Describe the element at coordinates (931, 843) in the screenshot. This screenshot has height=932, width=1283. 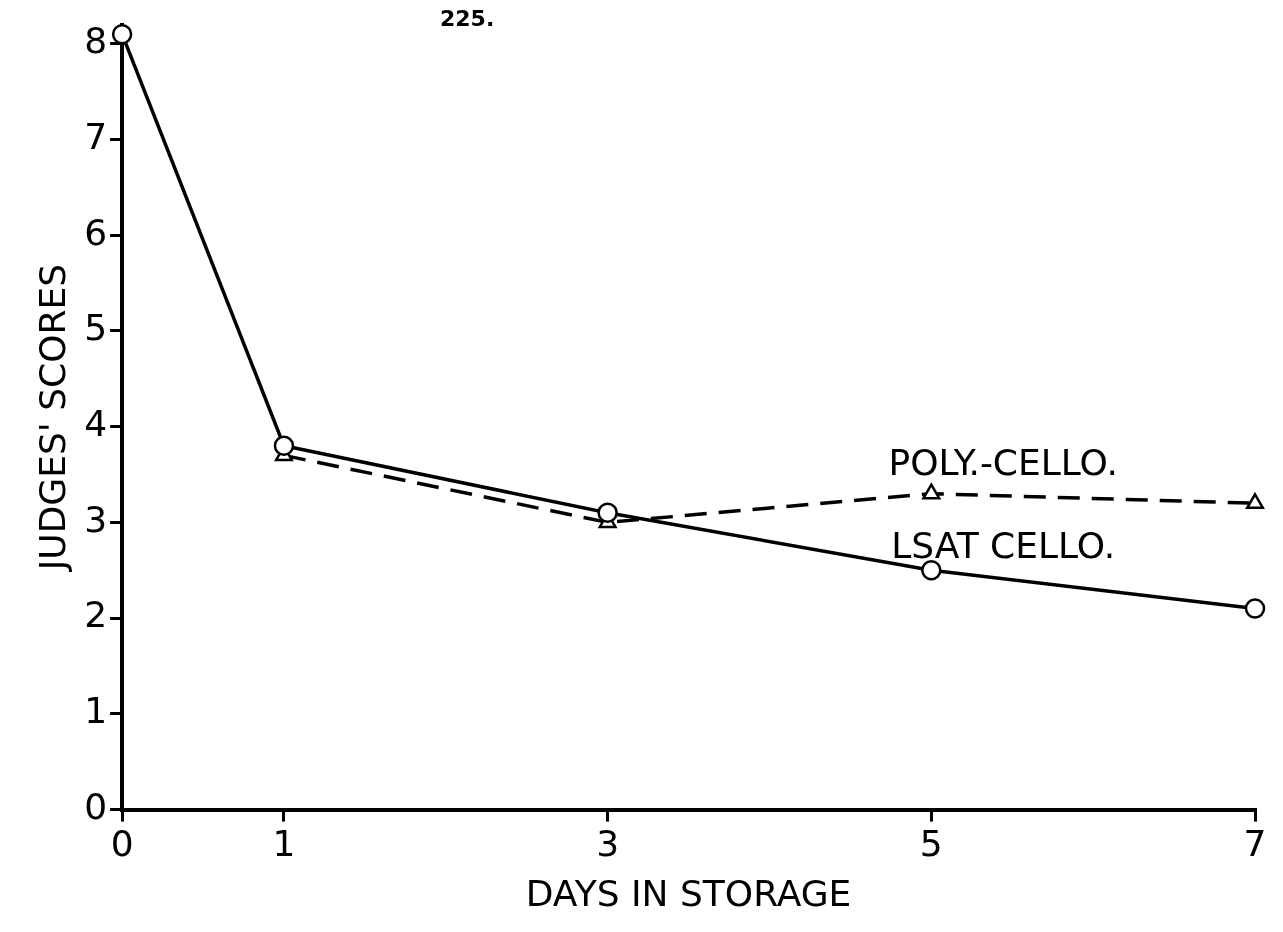
I see `x-tick-label: 5` at that location.